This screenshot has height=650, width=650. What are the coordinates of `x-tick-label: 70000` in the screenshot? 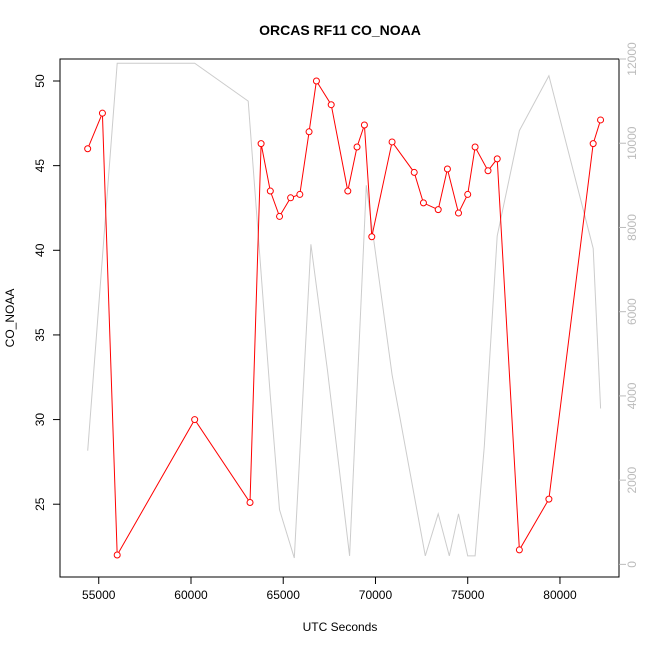 It's located at (376, 595).